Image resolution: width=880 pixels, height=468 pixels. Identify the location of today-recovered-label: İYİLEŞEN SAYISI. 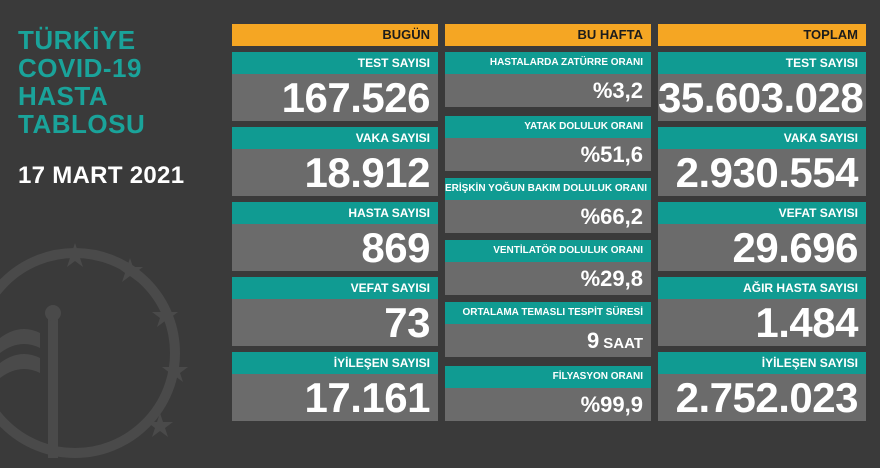
(335, 363).